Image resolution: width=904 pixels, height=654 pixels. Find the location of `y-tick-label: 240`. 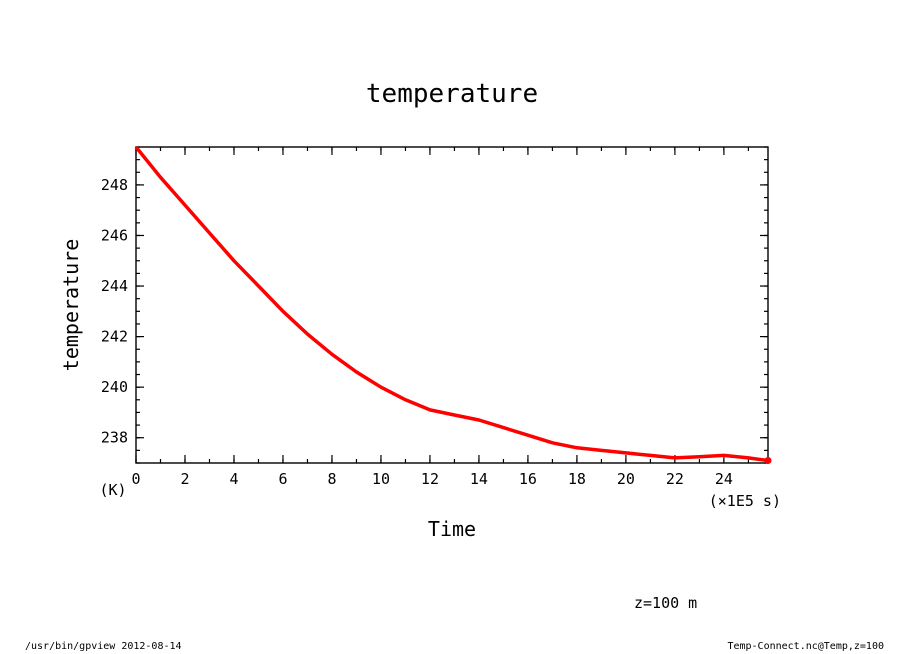

y-tick-label: 240 is located at coordinates (114, 387).